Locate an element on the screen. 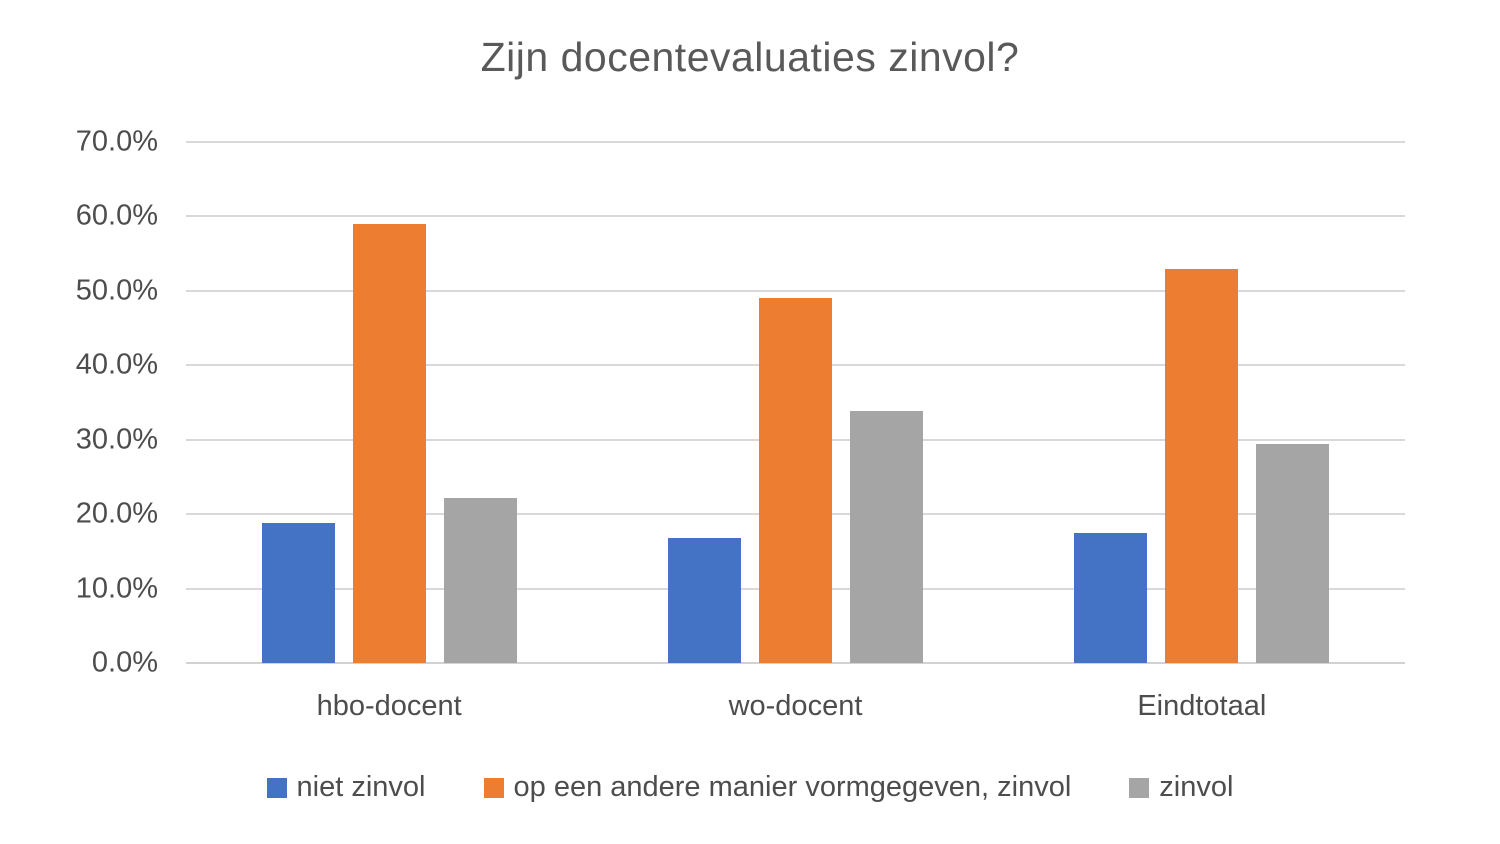  legend-item: zinvol is located at coordinates (1181, 787).